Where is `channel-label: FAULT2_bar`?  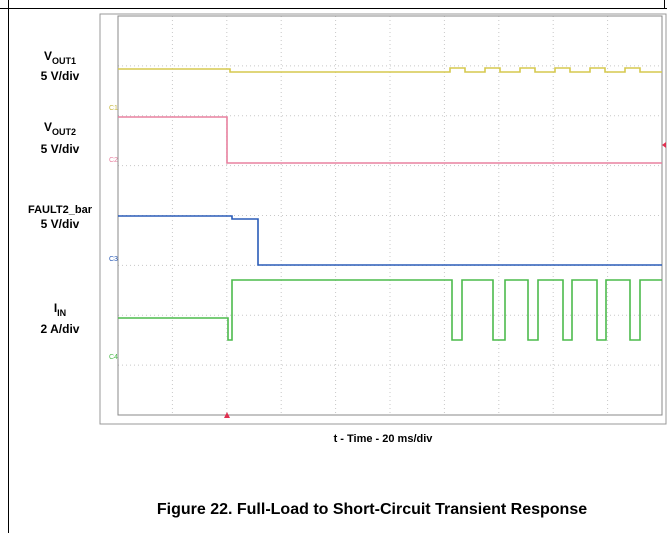 channel-label: FAULT2_bar is located at coordinates (60, 210).